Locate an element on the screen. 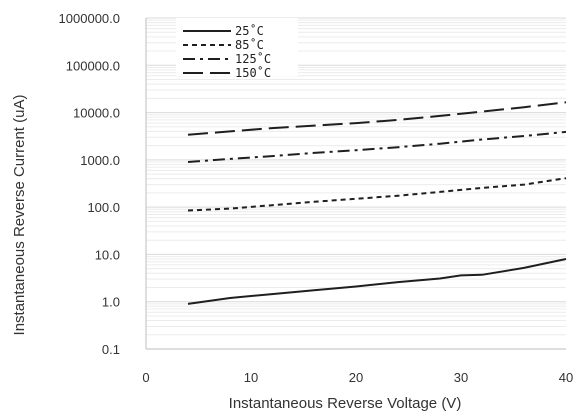 Image resolution: width=581 pixels, height=419 pixels. series-line-25-C is located at coordinates (377, 281).